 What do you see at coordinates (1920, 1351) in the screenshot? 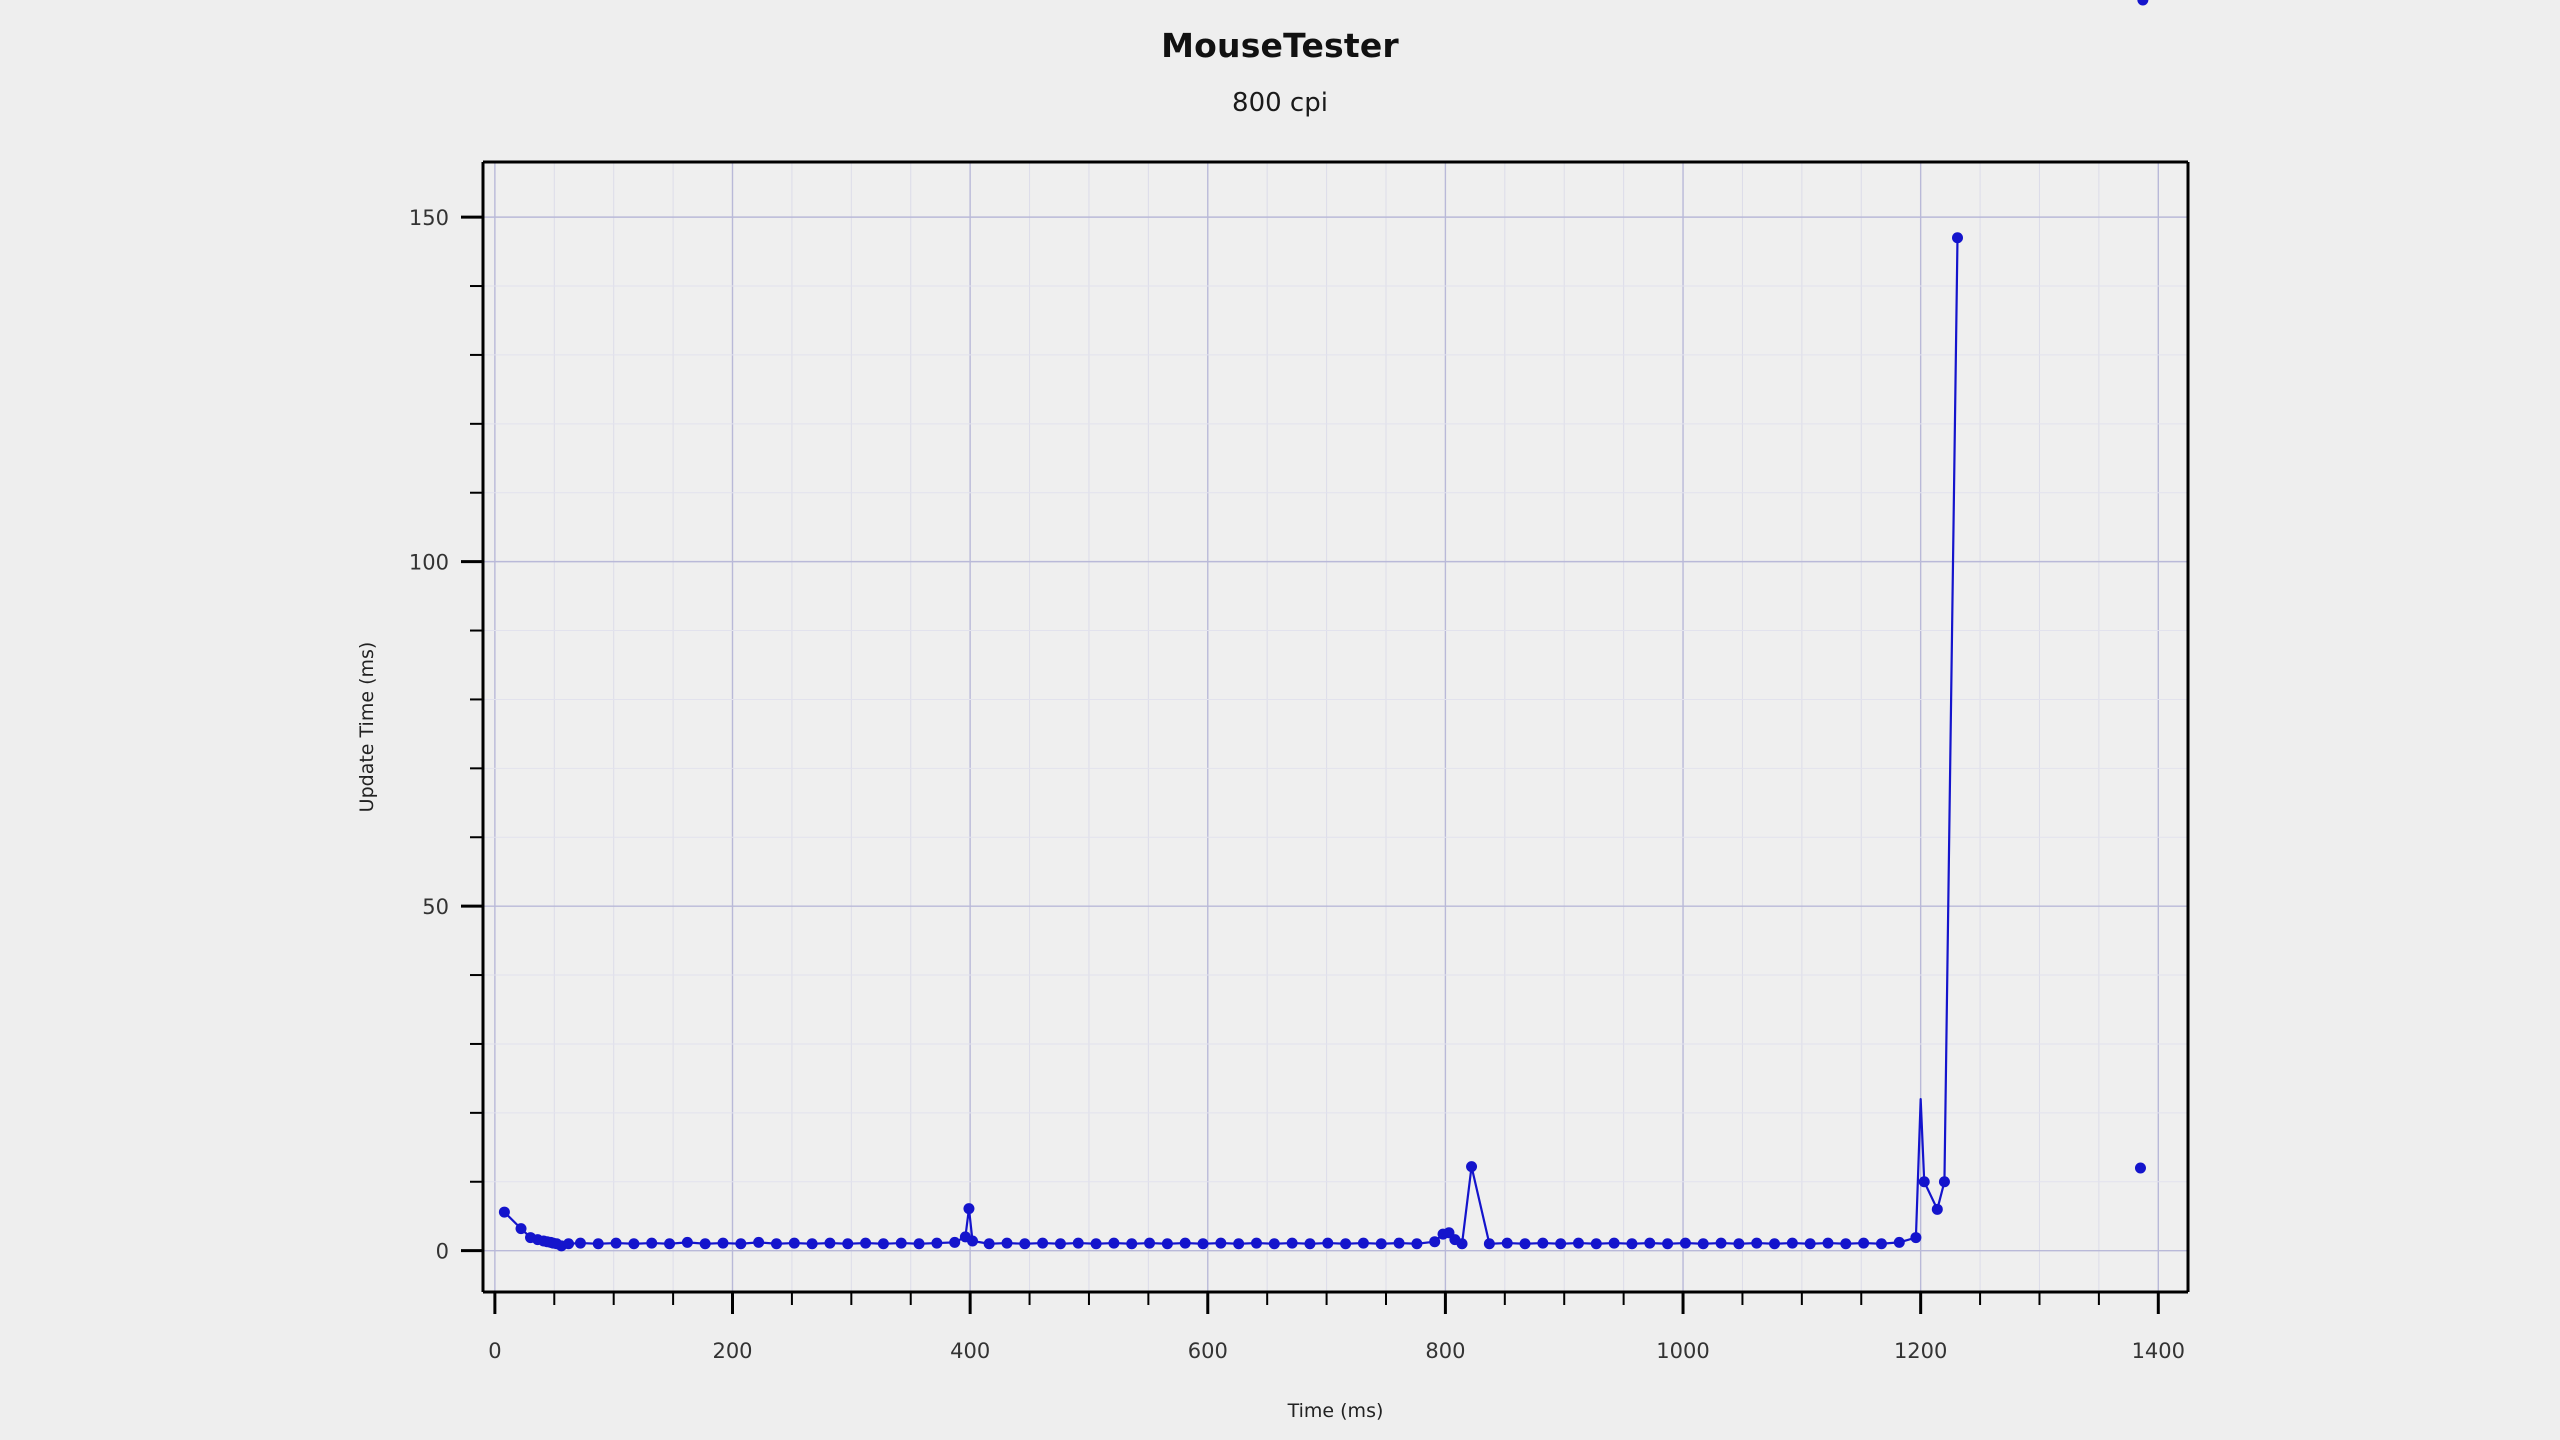
I see `x-tick-label: 1200` at bounding box center [1920, 1351].